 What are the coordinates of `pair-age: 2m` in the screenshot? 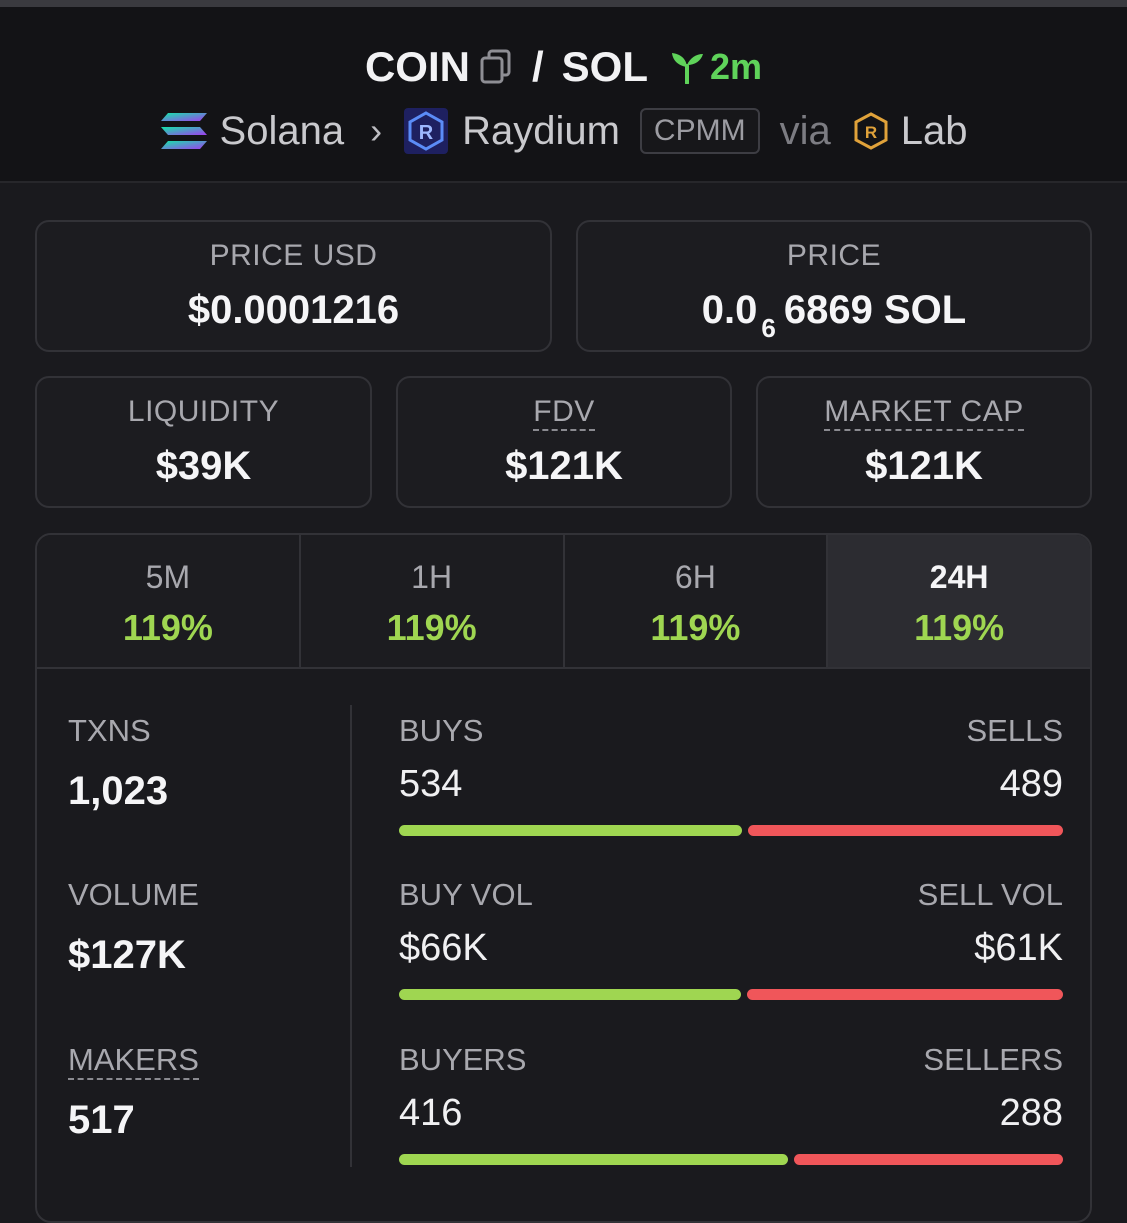 It's located at (716, 67).